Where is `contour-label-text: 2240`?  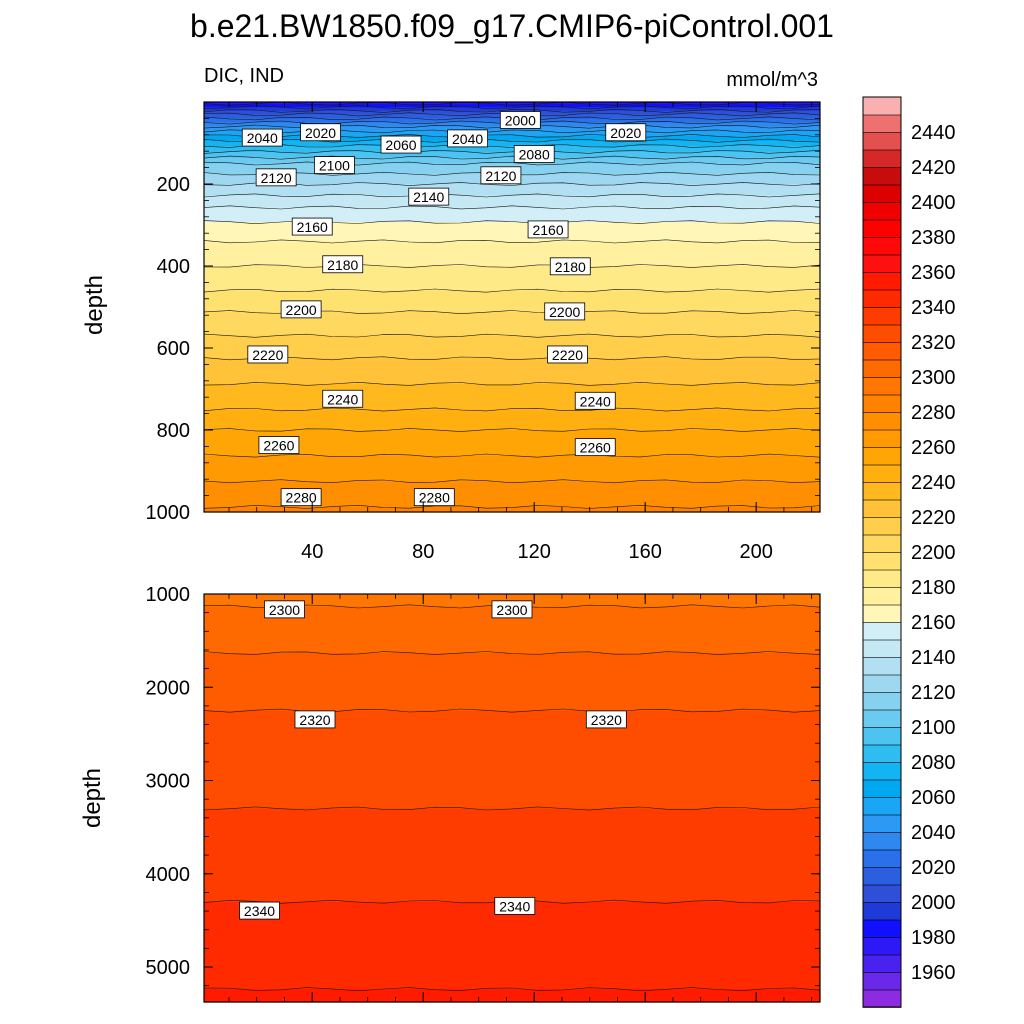 contour-label-text: 2240 is located at coordinates (595, 401).